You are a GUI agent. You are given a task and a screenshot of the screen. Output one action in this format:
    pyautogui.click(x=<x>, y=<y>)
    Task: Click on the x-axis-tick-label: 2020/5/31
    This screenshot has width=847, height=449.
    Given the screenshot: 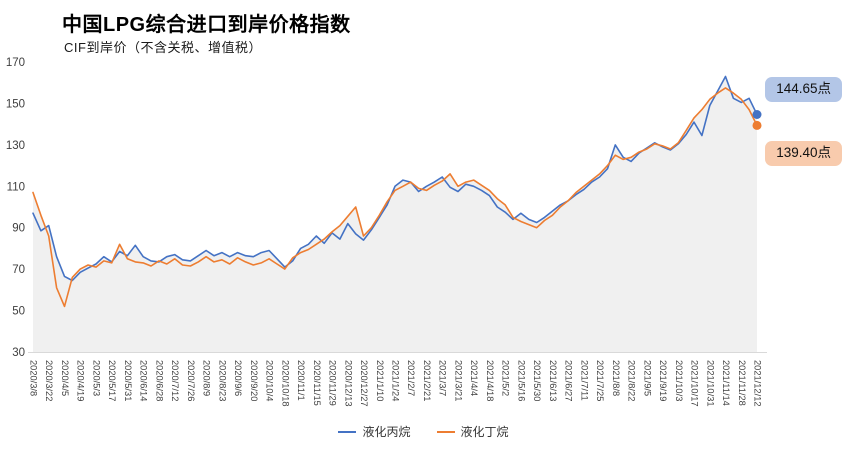 What is the action you would take?
    pyautogui.click(x=128, y=380)
    